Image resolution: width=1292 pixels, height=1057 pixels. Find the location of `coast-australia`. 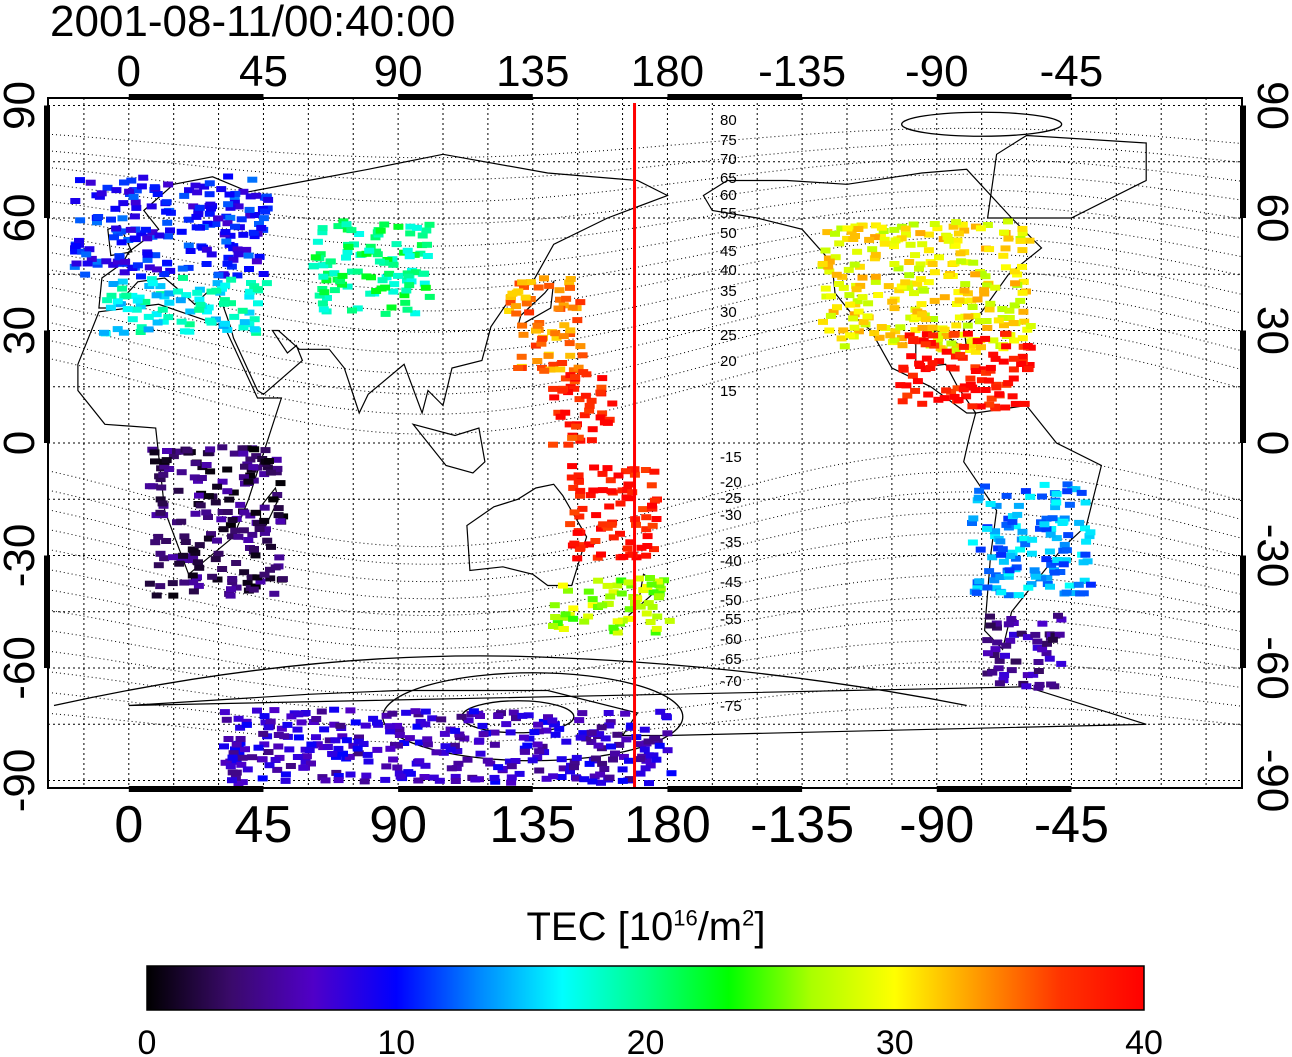

coast-australia is located at coordinates (527, 535).